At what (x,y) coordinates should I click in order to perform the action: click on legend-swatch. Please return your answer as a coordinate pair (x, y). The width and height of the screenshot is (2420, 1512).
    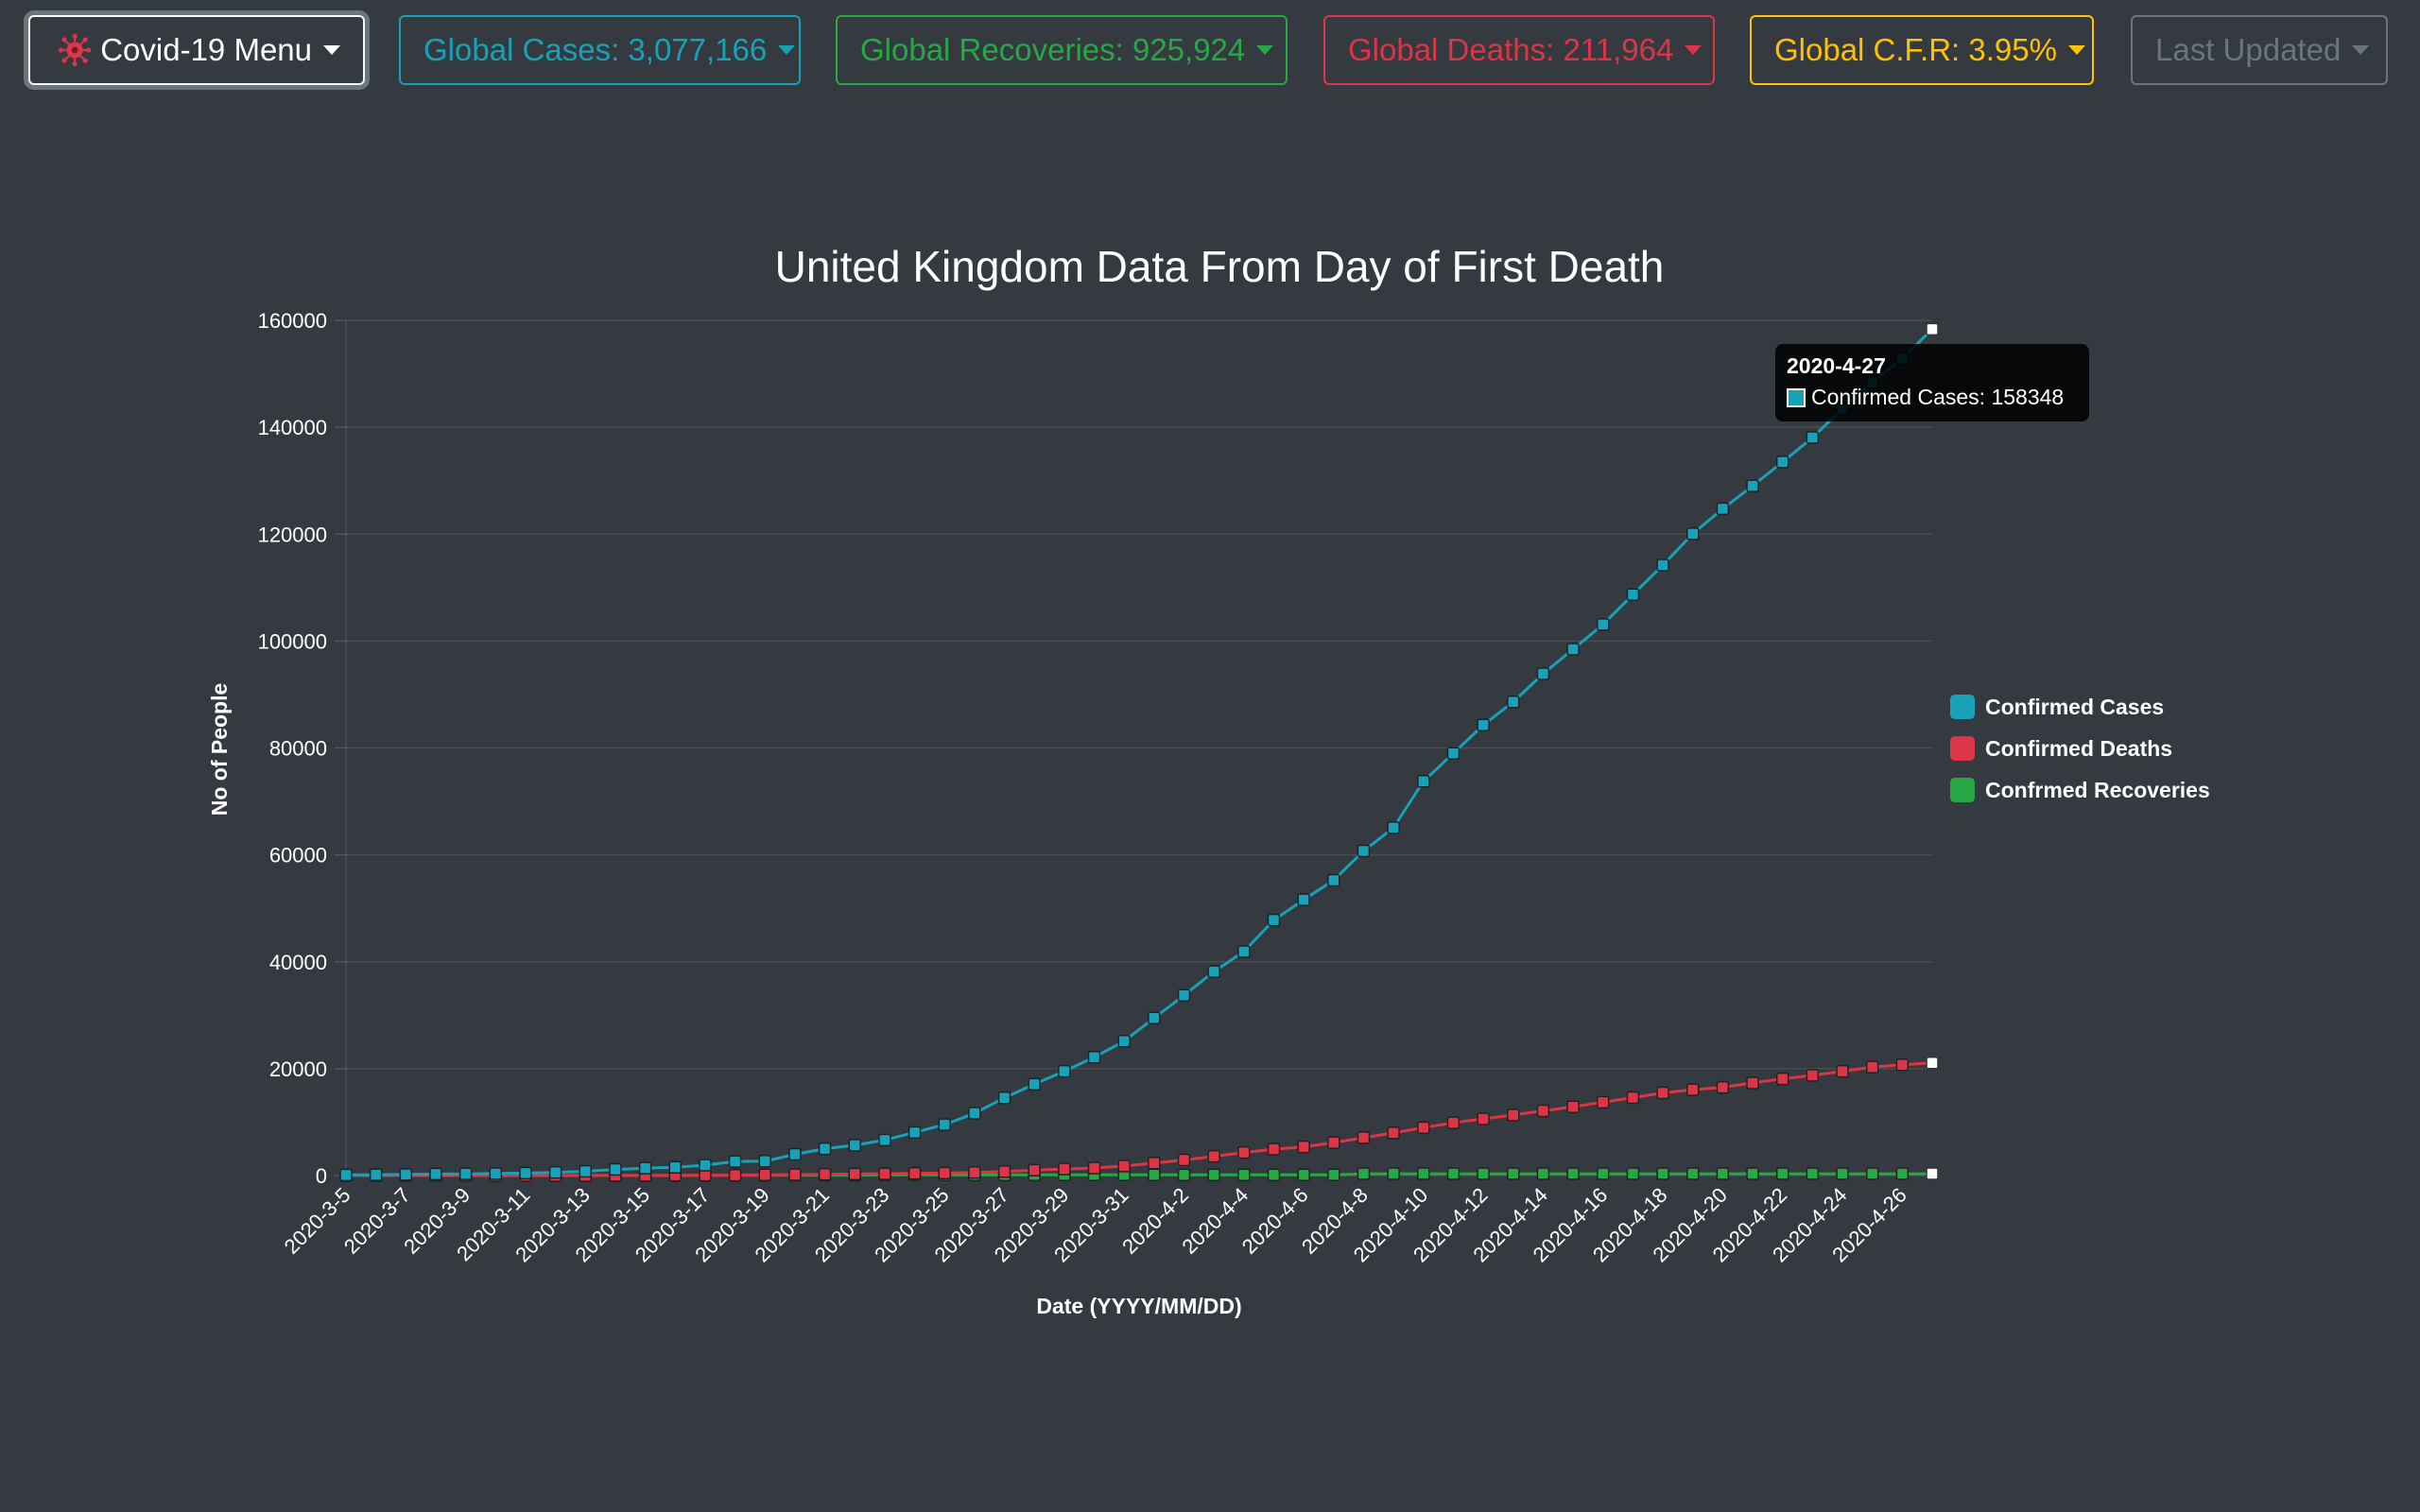
    Looking at the image, I should click on (1963, 707).